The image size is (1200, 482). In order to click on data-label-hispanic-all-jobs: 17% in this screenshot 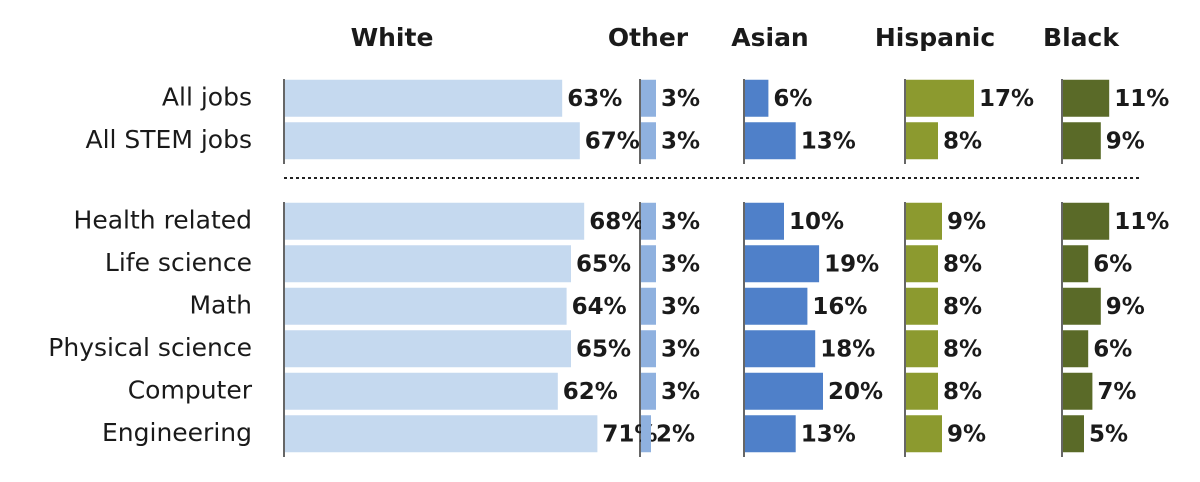, I will do `click(1006, 99)`.